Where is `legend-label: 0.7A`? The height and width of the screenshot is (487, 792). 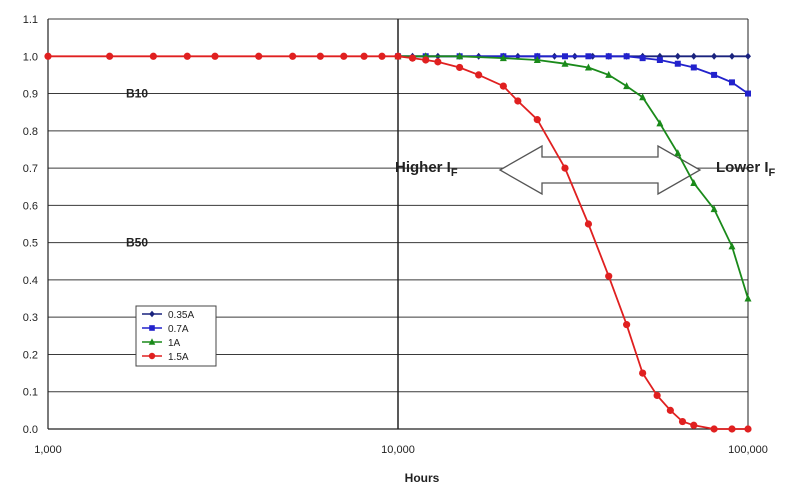
legend-label: 0.7A is located at coordinates (178, 329).